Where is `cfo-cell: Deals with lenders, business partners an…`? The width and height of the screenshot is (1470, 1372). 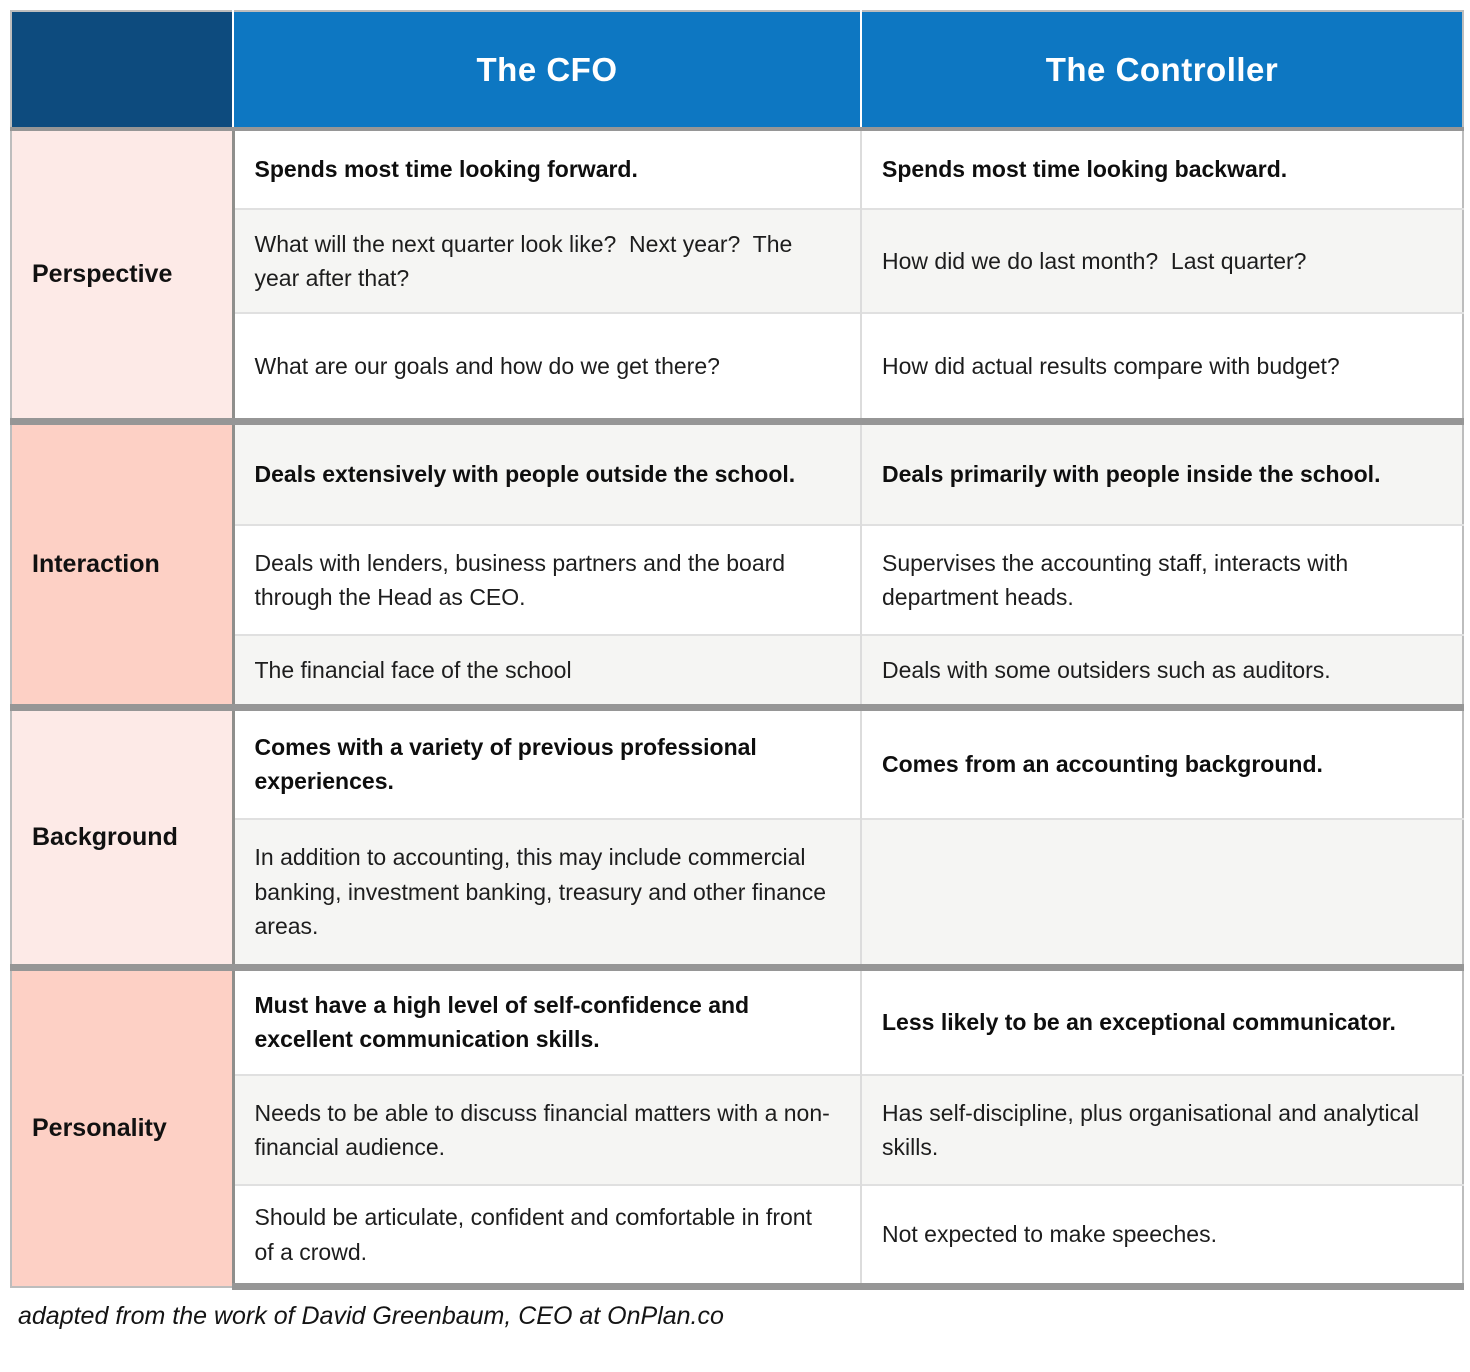
cfo-cell: Deals with lenders, business partners an… is located at coordinates (547, 579).